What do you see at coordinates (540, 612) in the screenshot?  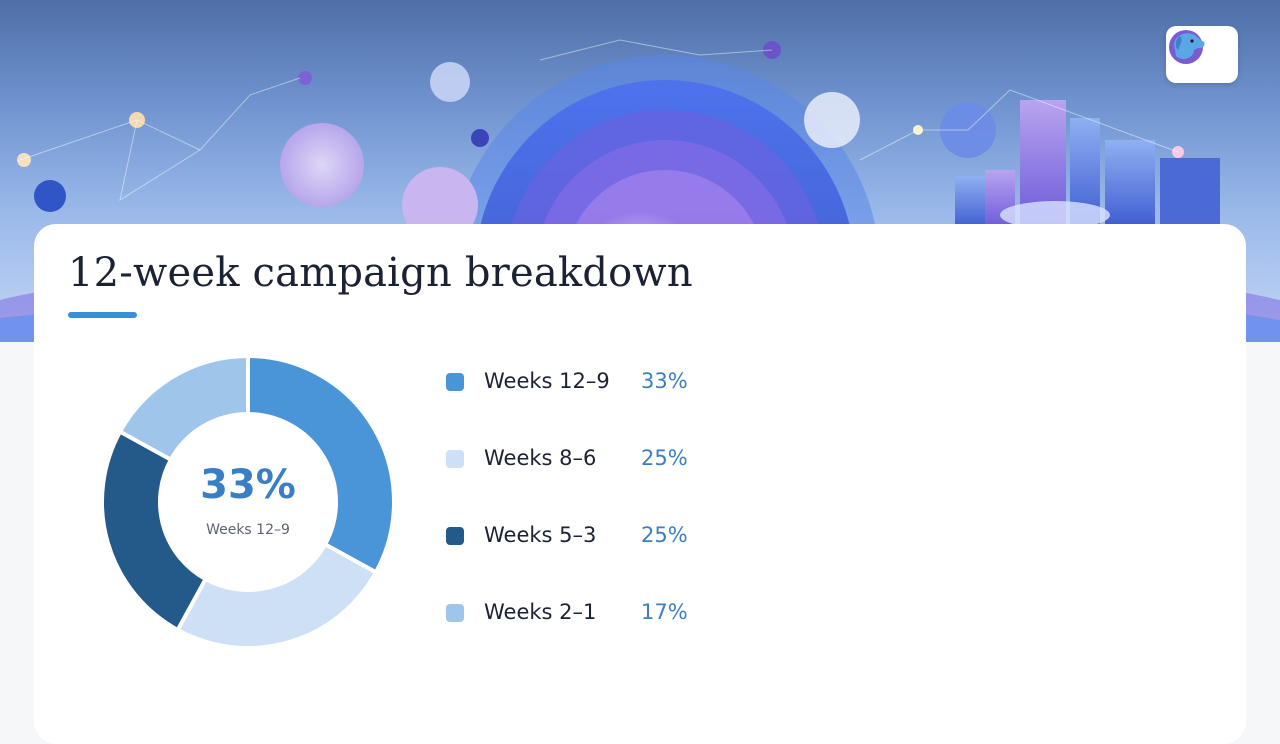 I see `legend-label: Weeks 2–1` at bounding box center [540, 612].